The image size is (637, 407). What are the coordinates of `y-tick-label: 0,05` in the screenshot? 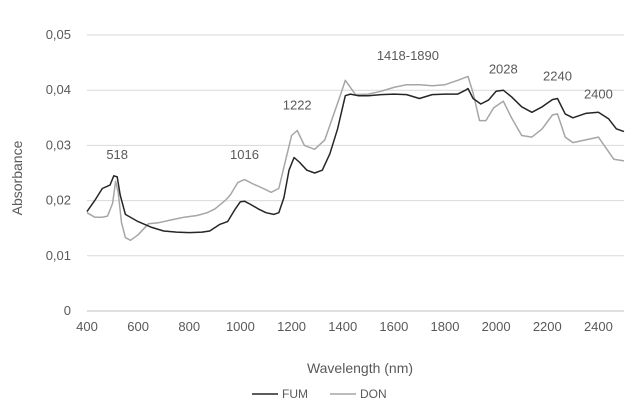 It's located at (58, 34).